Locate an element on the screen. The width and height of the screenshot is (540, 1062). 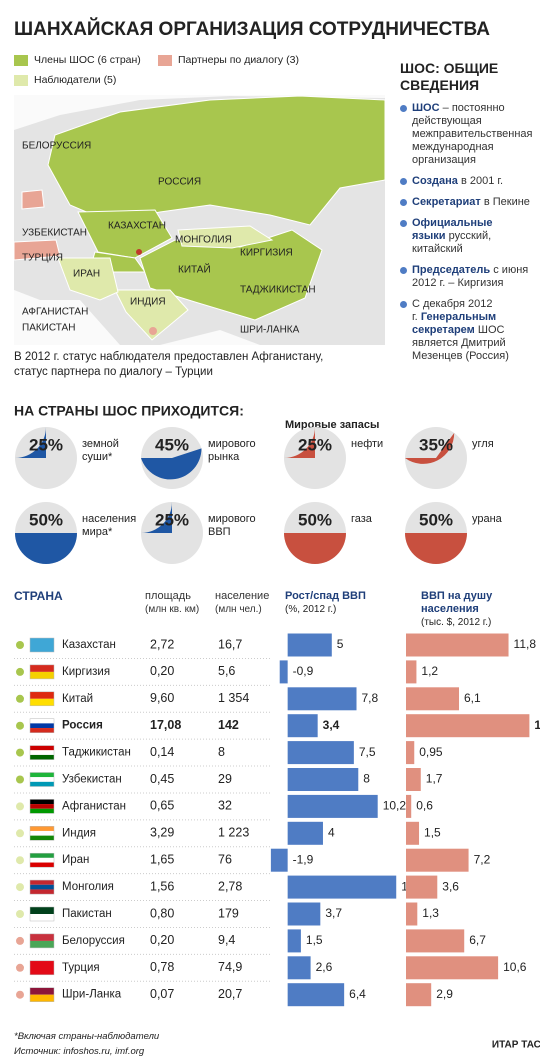
bar-value-label: 6,1 is located at coordinates (472, 698).